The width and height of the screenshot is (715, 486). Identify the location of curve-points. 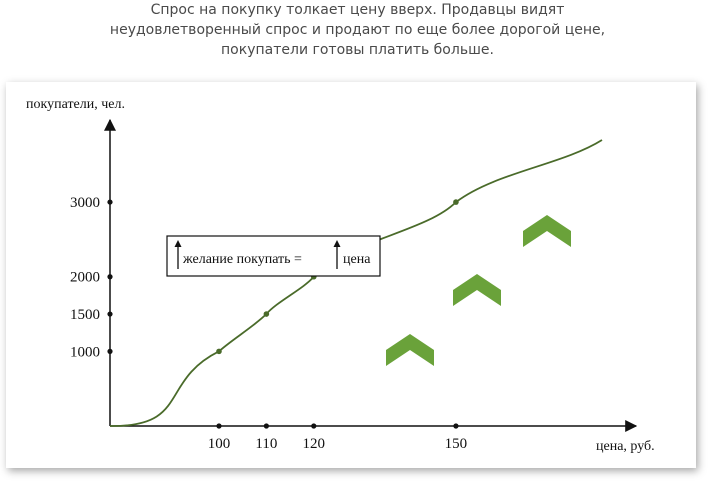
(337, 277).